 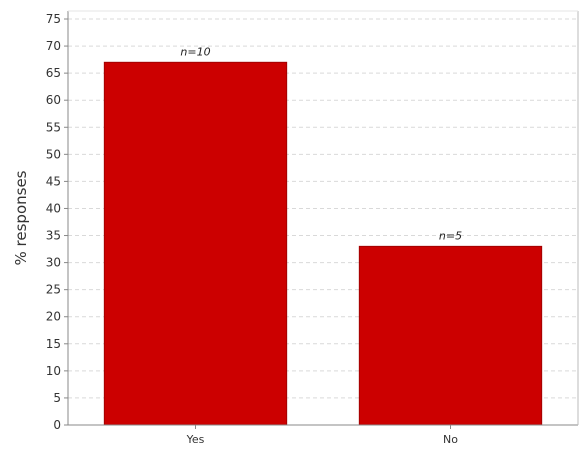 What do you see at coordinates (53, 127) in the screenshot?
I see `y-tick-label: 55` at bounding box center [53, 127].